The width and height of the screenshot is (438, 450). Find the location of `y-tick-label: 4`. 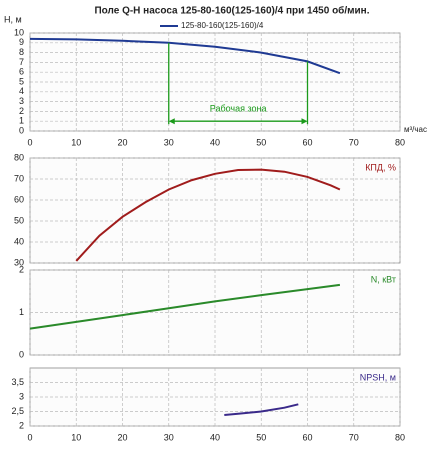

y-tick-label: 4 is located at coordinates (21, 91).